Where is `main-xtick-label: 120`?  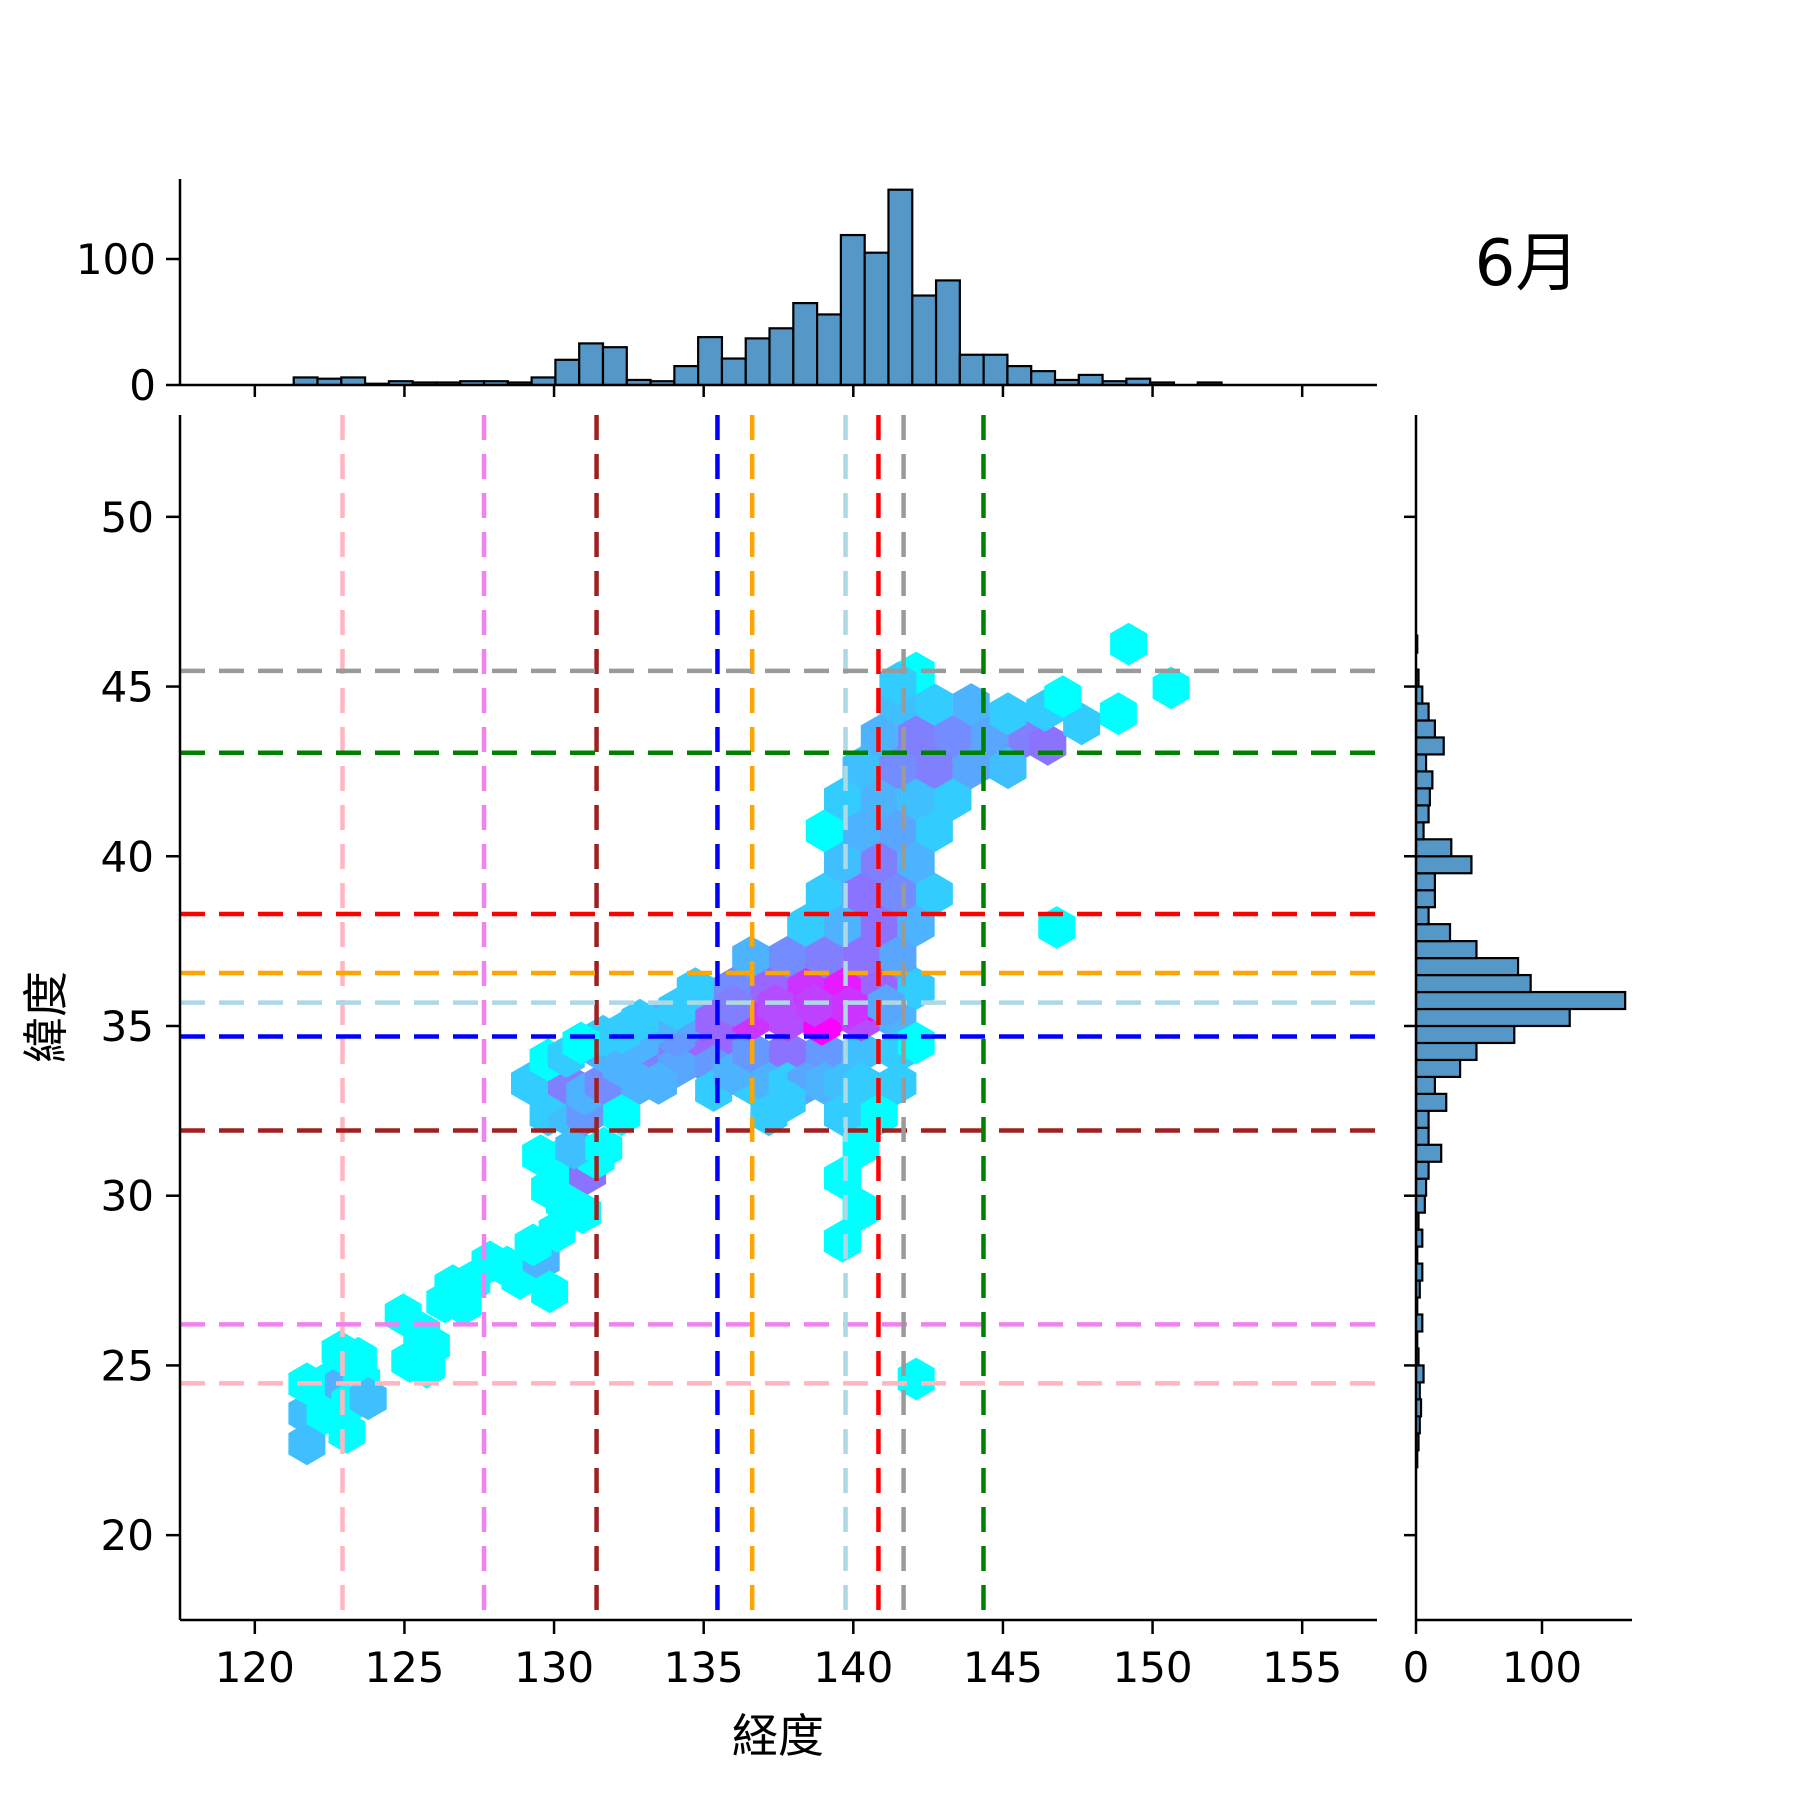
main-xtick-label: 120 is located at coordinates (255, 1667).